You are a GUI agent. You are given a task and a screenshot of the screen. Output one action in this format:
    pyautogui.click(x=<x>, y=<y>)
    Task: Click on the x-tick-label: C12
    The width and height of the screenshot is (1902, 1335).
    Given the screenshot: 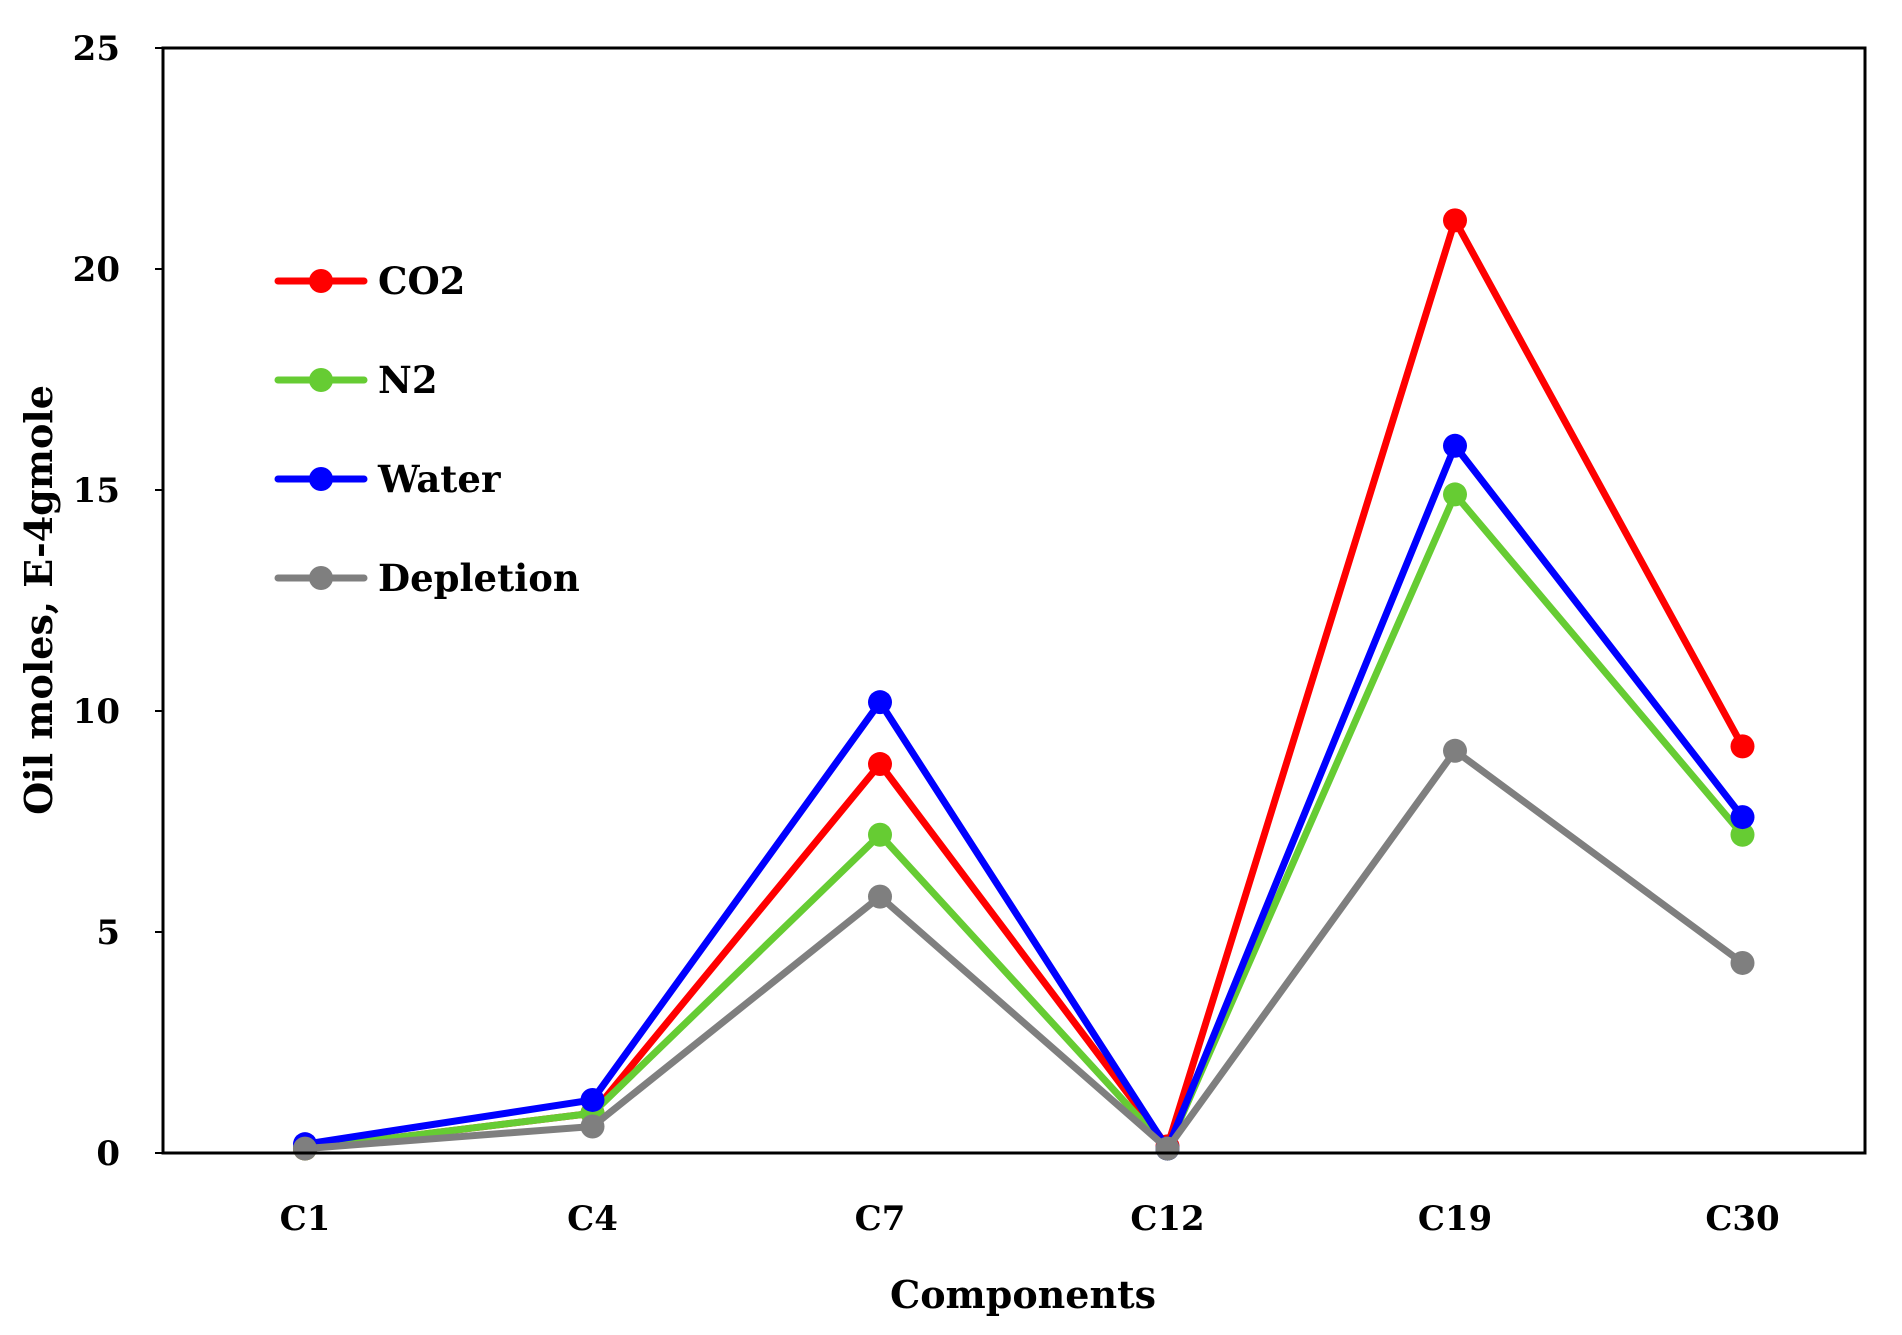 What is the action you would take?
    pyautogui.click(x=1167, y=1219)
    